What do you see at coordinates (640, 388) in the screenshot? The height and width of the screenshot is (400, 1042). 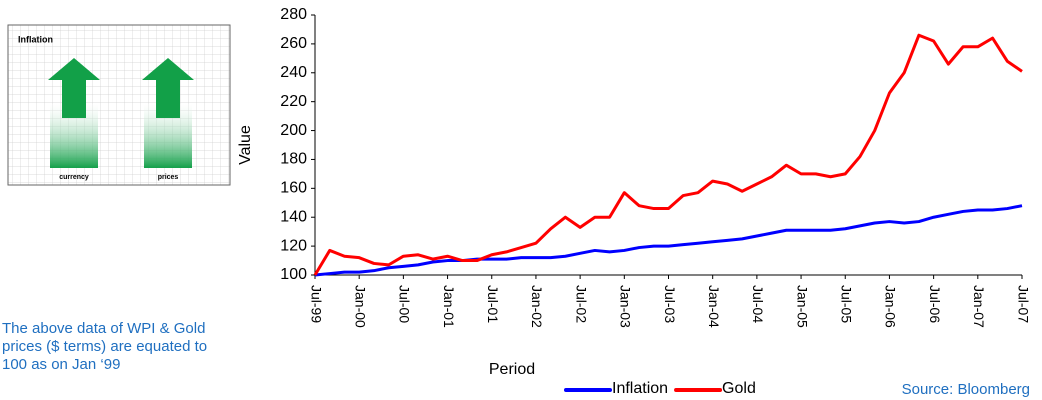 I see `legend-label: Inflation` at bounding box center [640, 388].